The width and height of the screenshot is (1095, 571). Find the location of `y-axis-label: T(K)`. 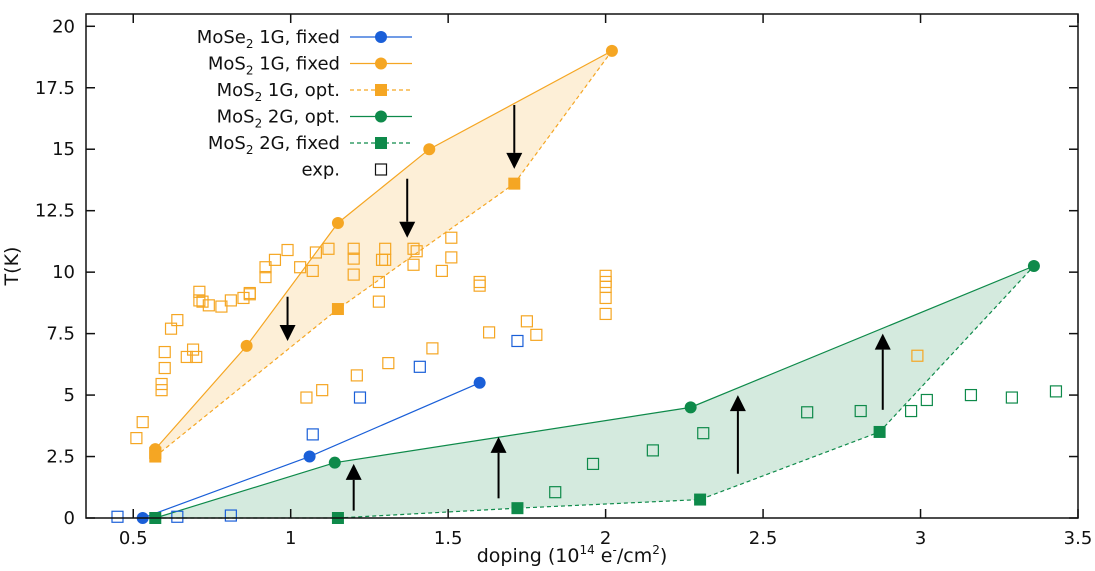

y-axis-label: T(K) is located at coordinates (12, 267).